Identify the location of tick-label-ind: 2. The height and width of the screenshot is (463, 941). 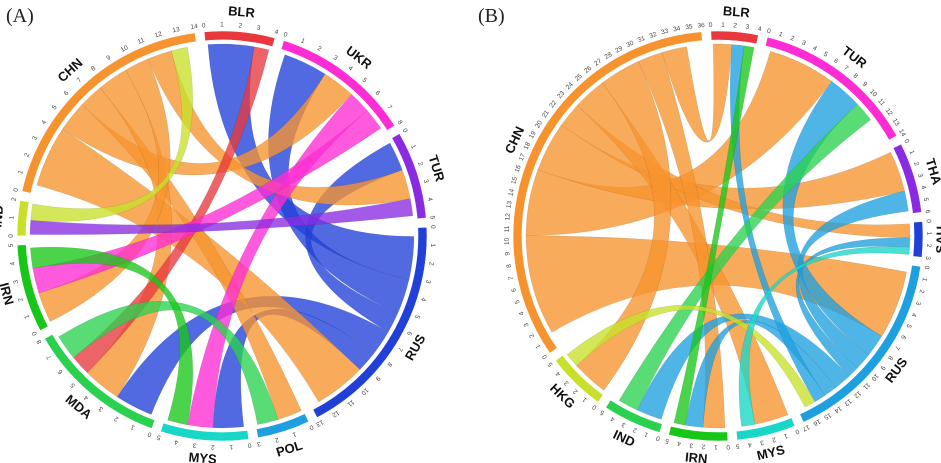
(15, 199).